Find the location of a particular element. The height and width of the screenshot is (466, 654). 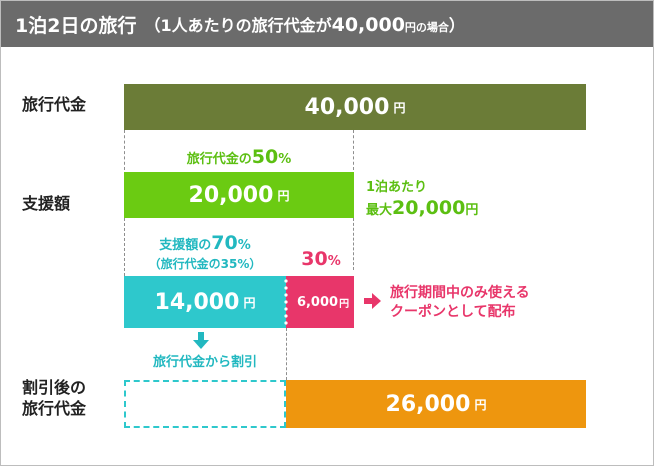

guide-mid-lower is located at coordinates (353, 244).